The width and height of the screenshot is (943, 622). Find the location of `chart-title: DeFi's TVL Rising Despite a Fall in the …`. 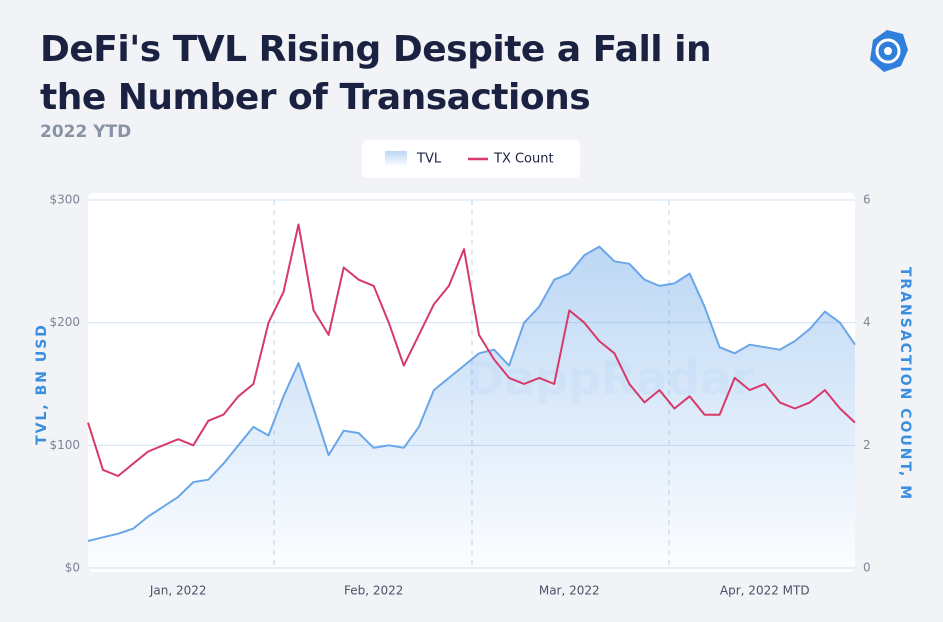

chart-title: DeFi's TVL Rising Despite a Fall in the … is located at coordinates (376, 73).